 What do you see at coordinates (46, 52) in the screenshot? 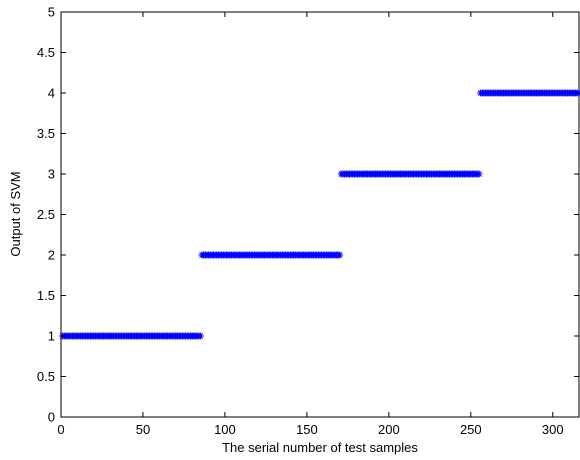
I see `y-tick-label: 4.5` at bounding box center [46, 52].